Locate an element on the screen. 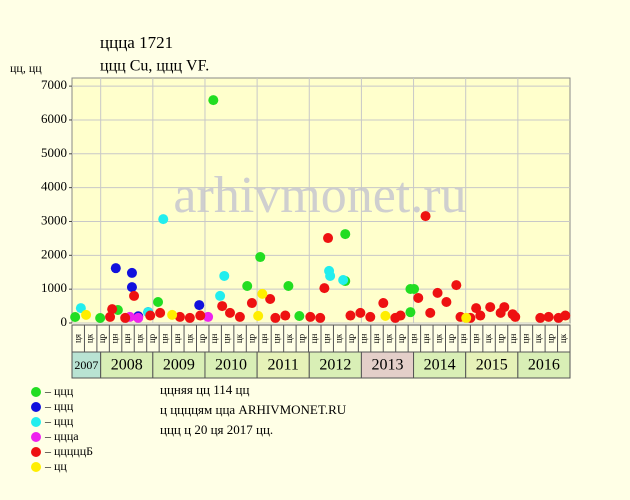 The image size is (630, 500). y-tick-label: 4000 is located at coordinates (54, 186).